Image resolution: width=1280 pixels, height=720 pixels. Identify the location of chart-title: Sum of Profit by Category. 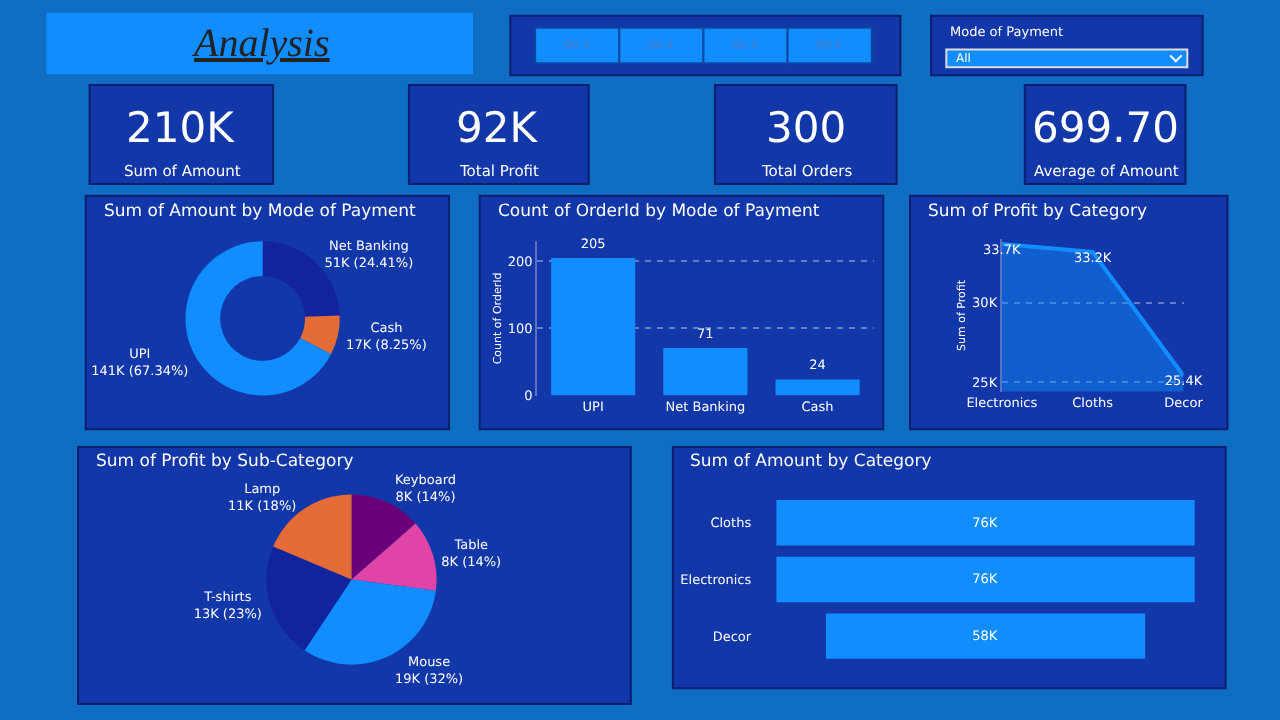
(1037, 212).